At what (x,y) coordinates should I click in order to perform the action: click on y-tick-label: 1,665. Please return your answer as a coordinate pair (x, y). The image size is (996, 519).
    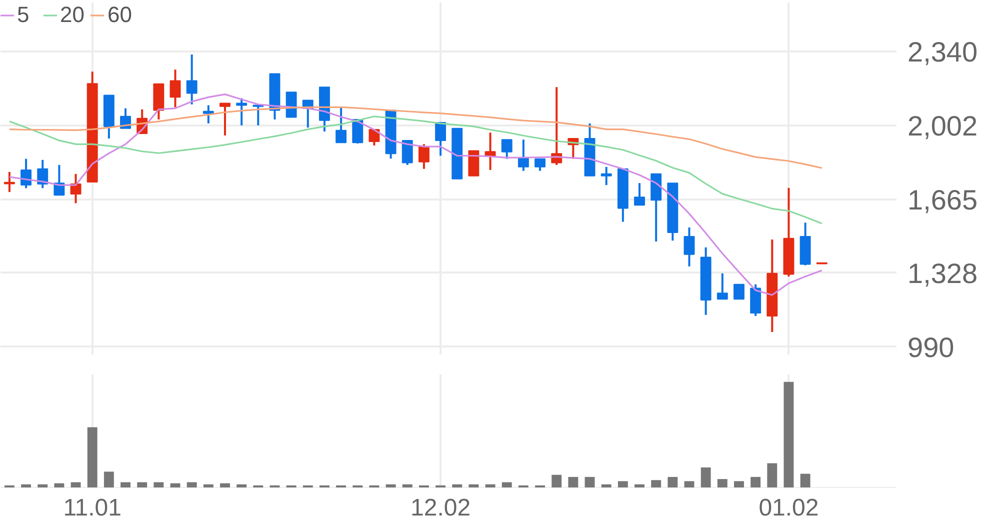
    Looking at the image, I should click on (943, 200).